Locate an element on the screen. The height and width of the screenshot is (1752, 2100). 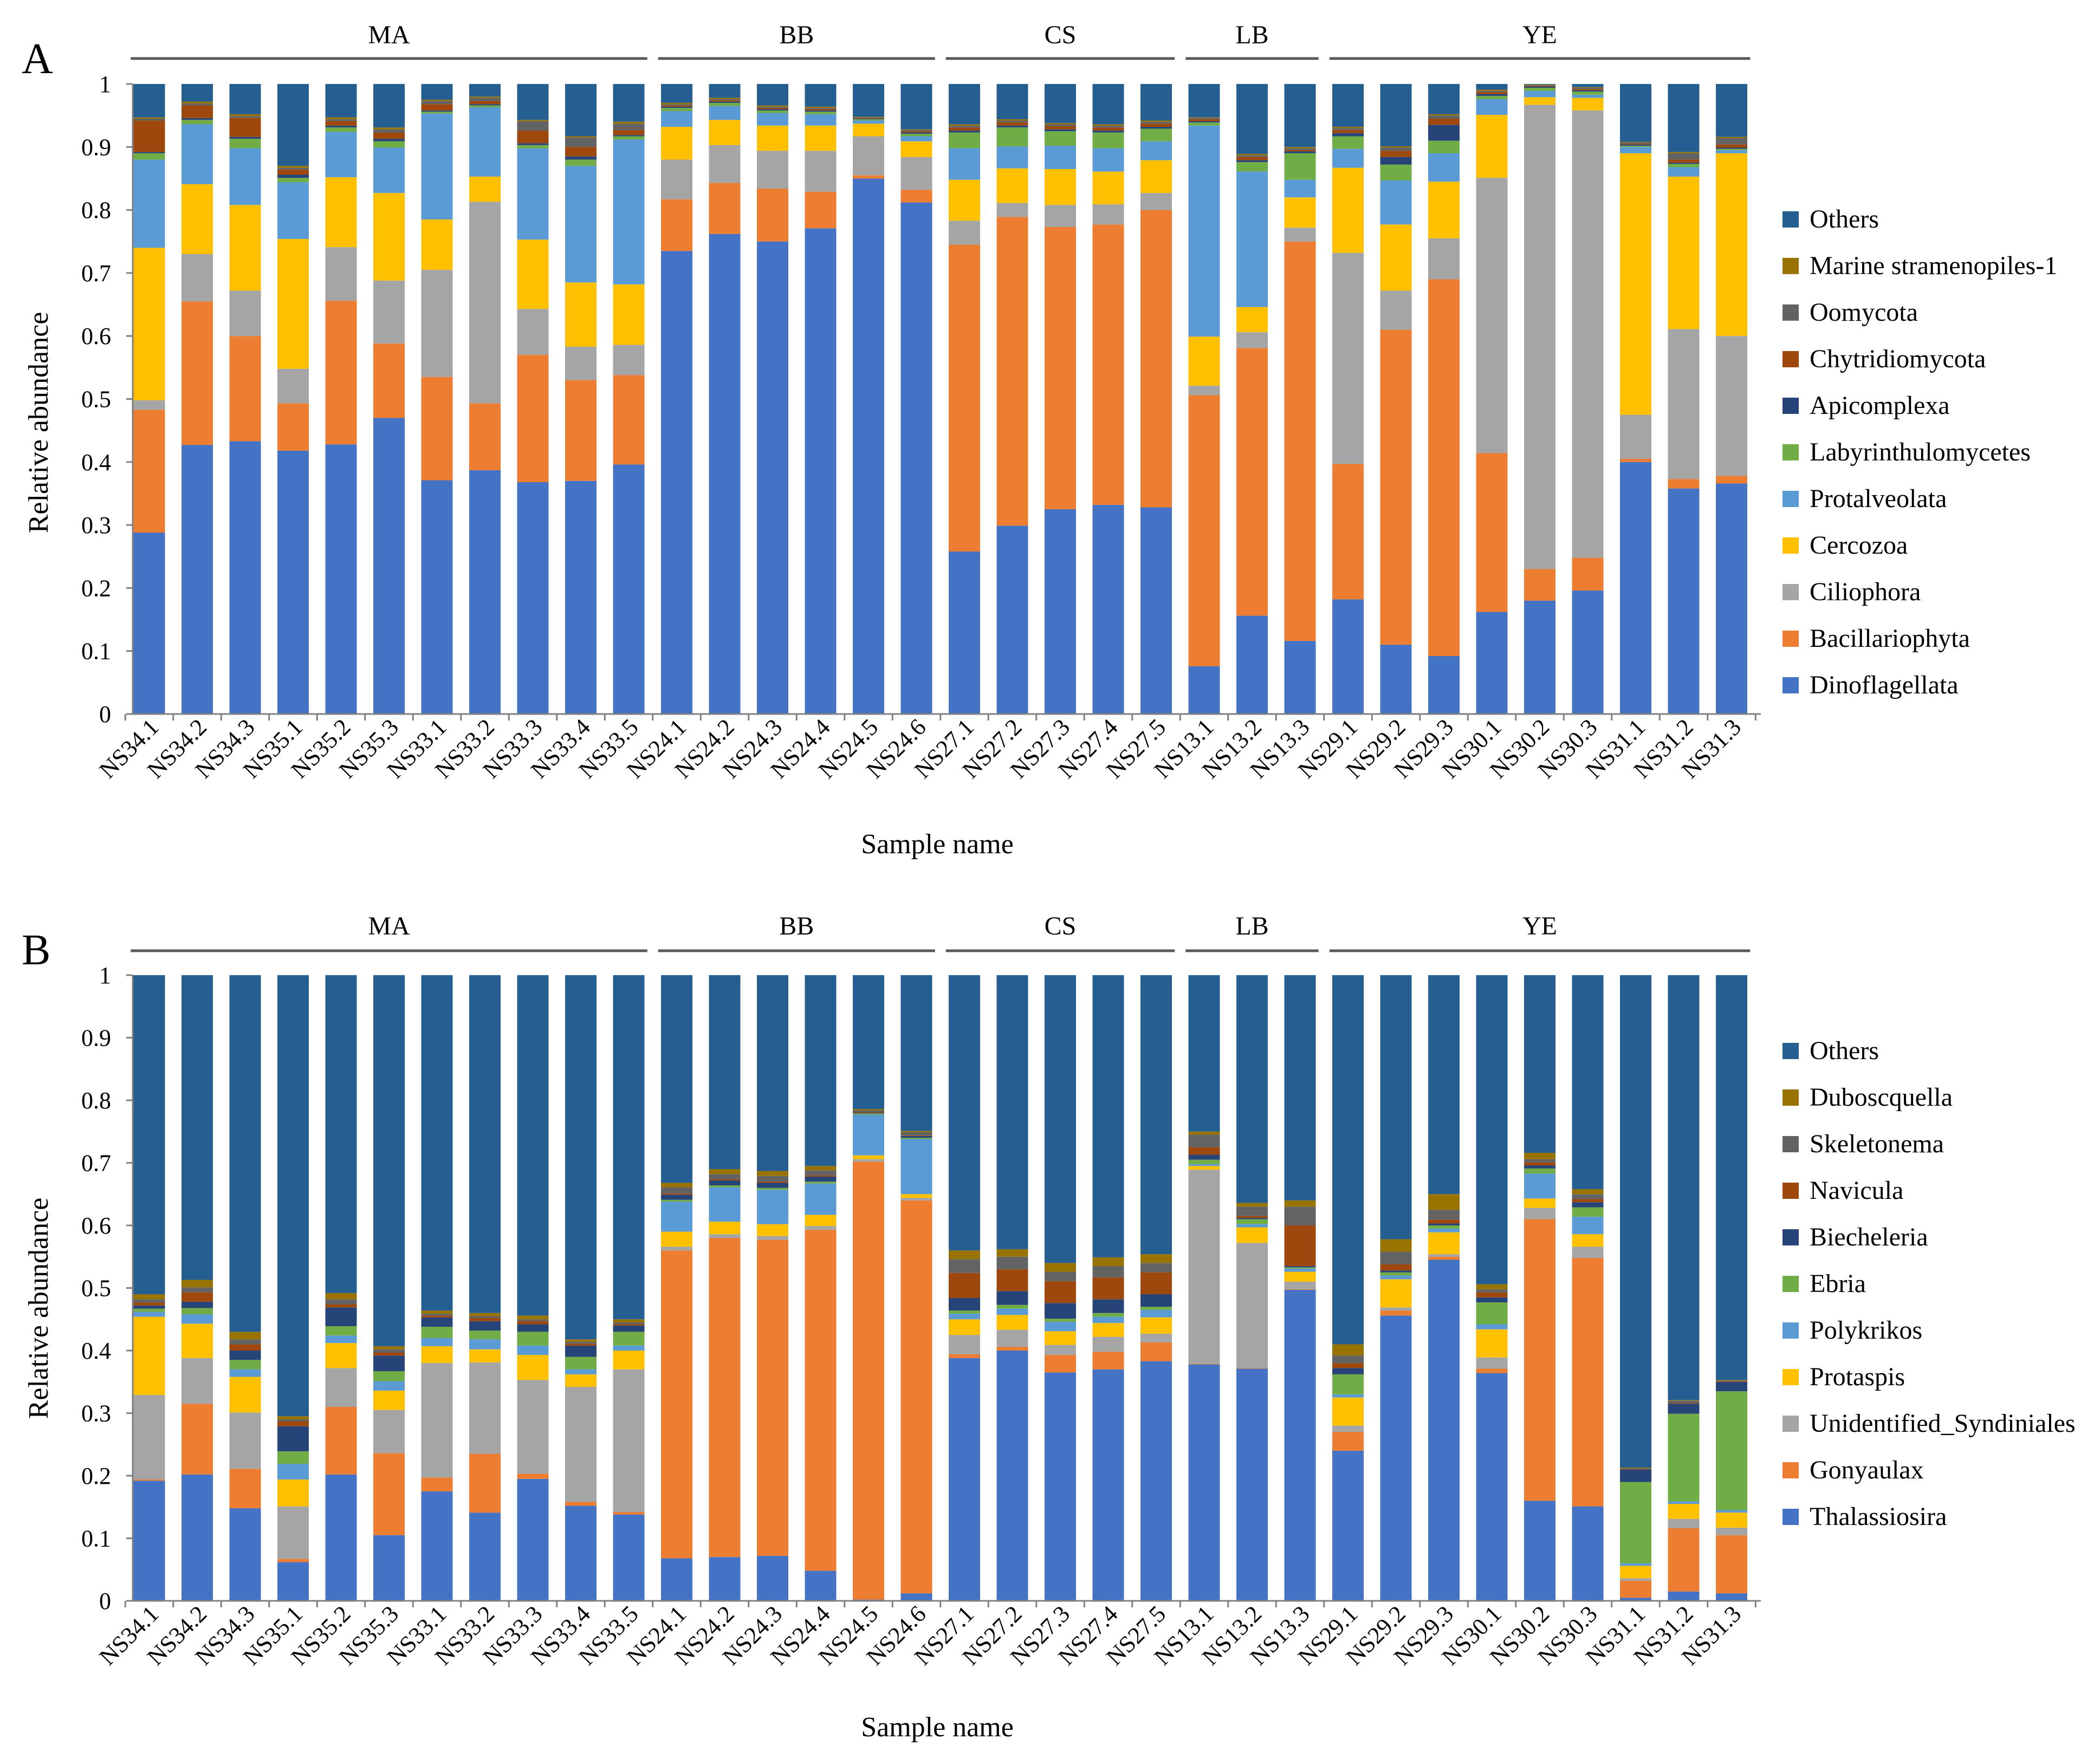
group-label: LB is located at coordinates (1251, 35).